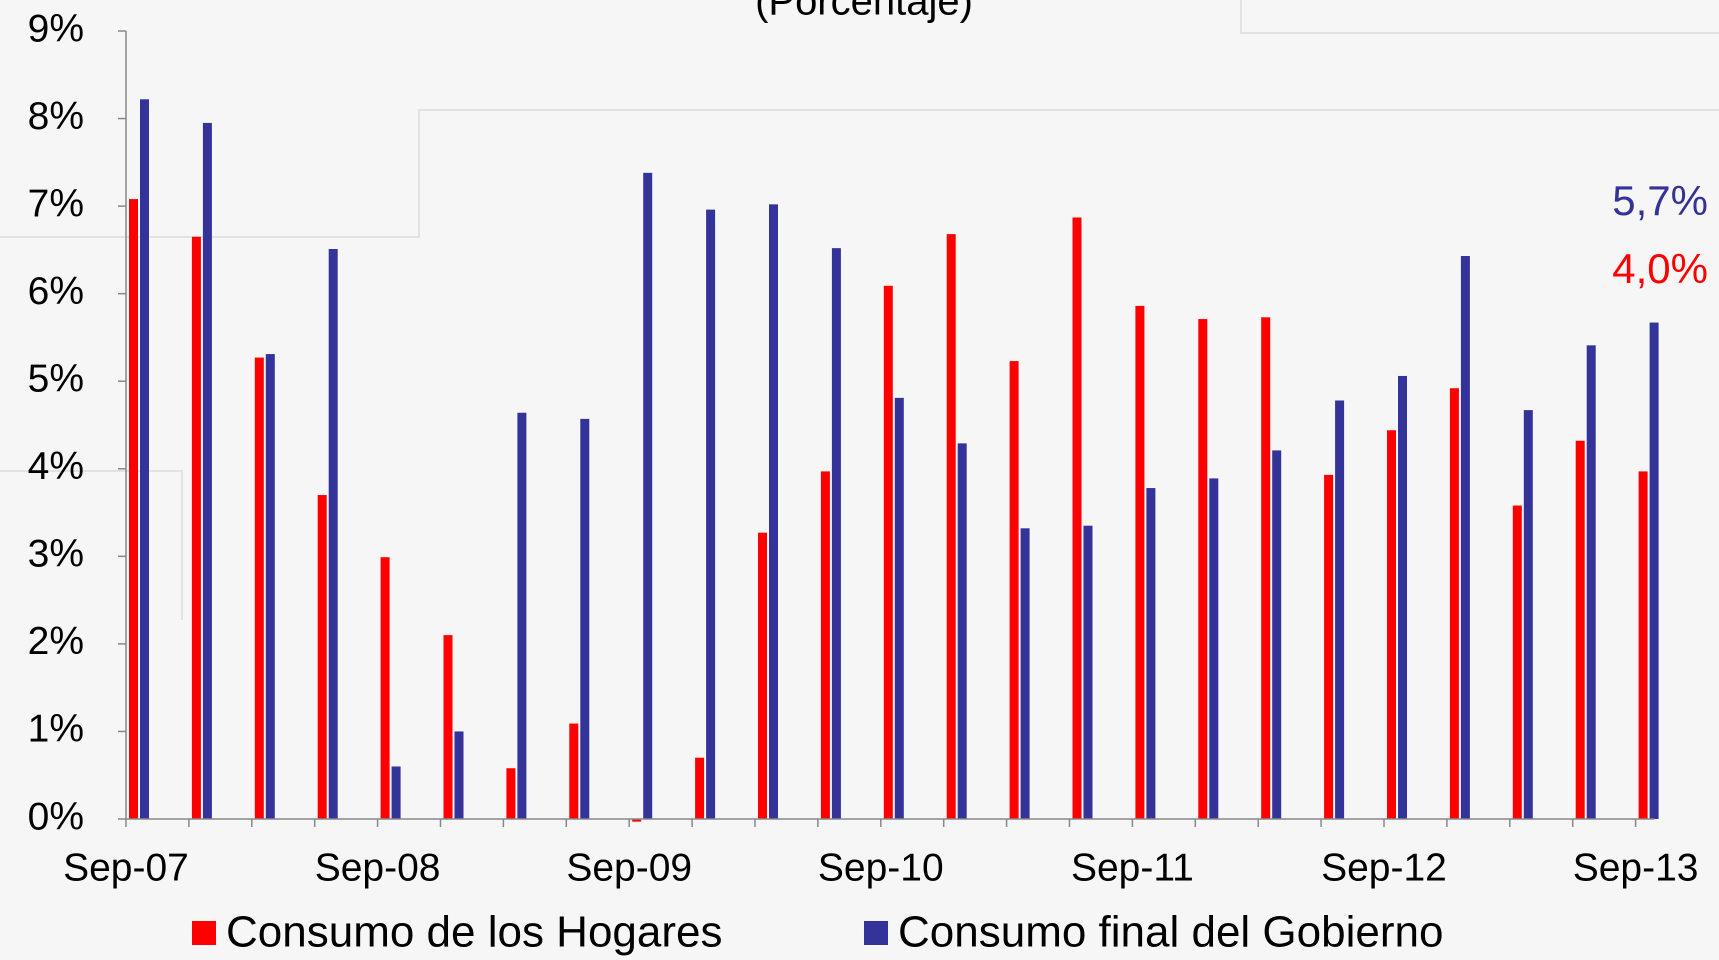  Describe the element at coordinates (1170, 932) in the screenshot. I see `legend-label: Consumo final del Gobierno` at that location.